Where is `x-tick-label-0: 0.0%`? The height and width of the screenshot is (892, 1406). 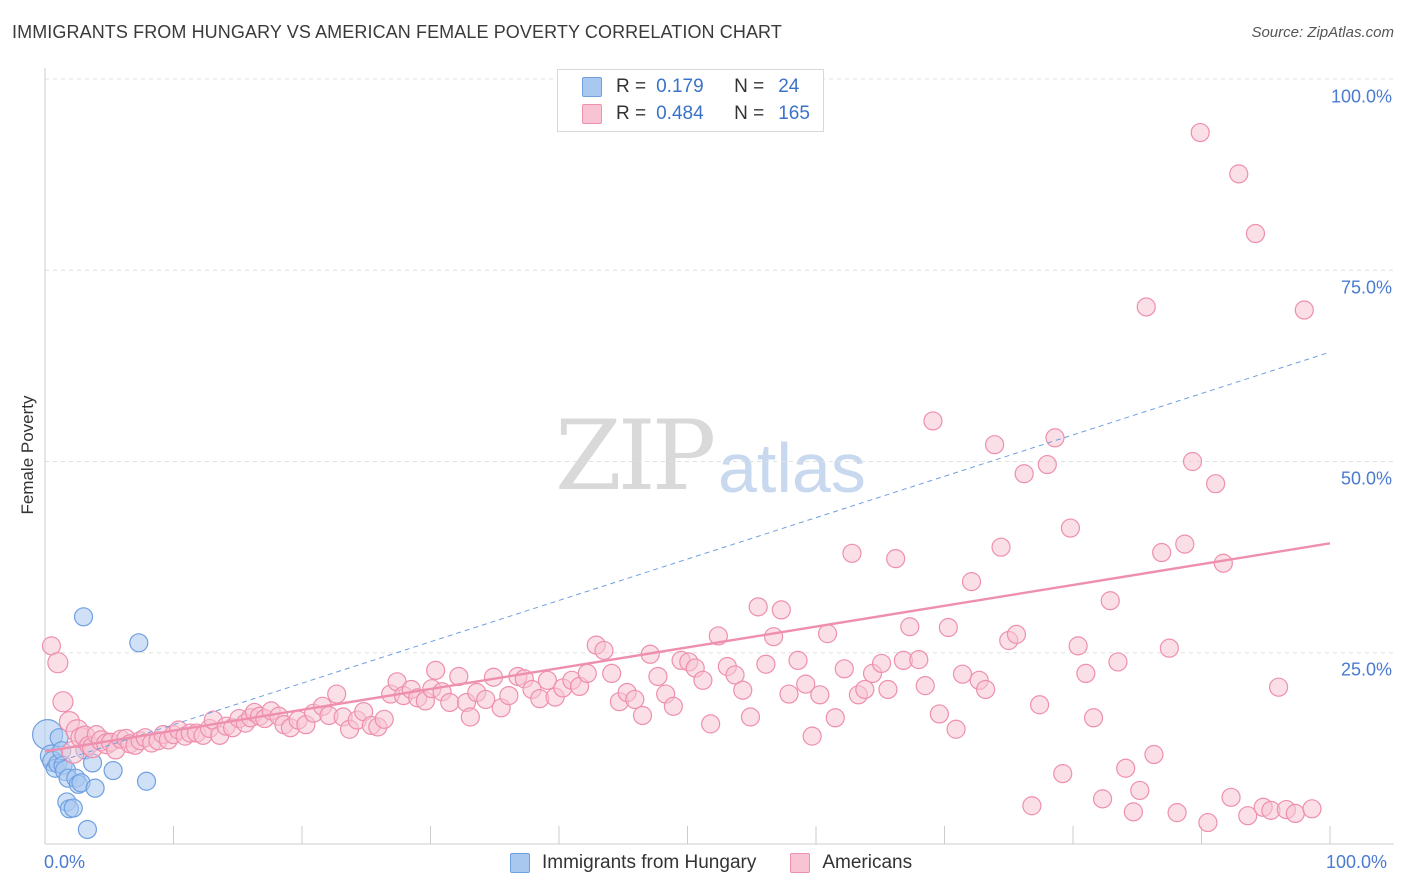
x-tick-label-0: 0.0% is located at coordinates (65, 862).